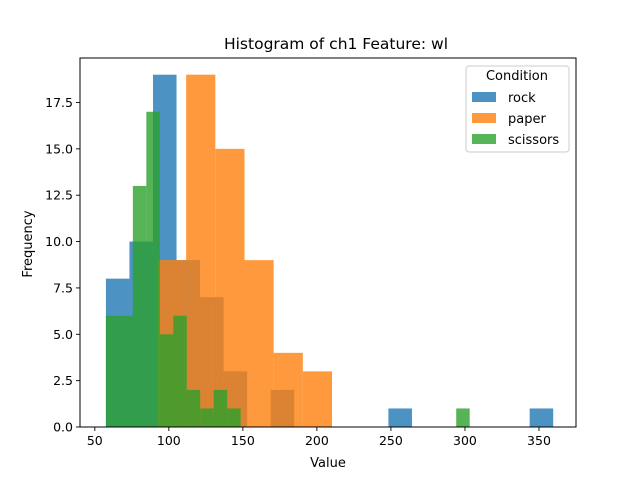  What do you see at coordinates (28, 243) in the screenshot?
I see `y-axis-label: Frequency` at bounding box center [28, 243].